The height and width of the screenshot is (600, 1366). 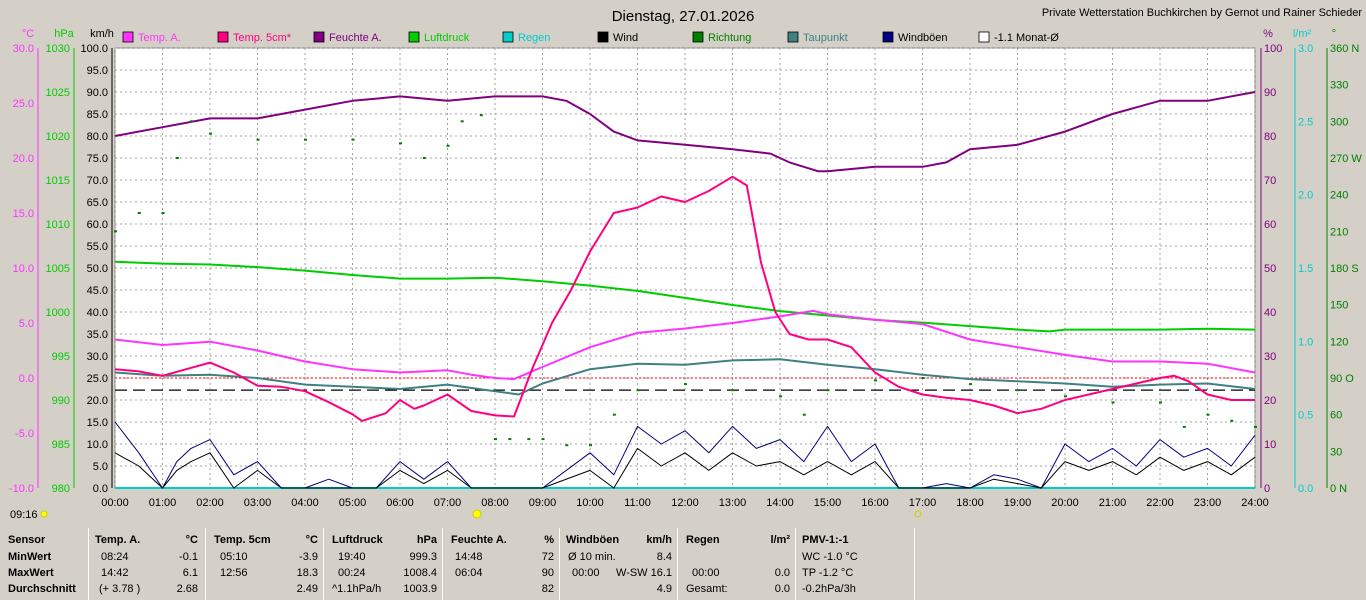 I want to click on pressure-max-value: 1008.4, so click(x=420, y=573).